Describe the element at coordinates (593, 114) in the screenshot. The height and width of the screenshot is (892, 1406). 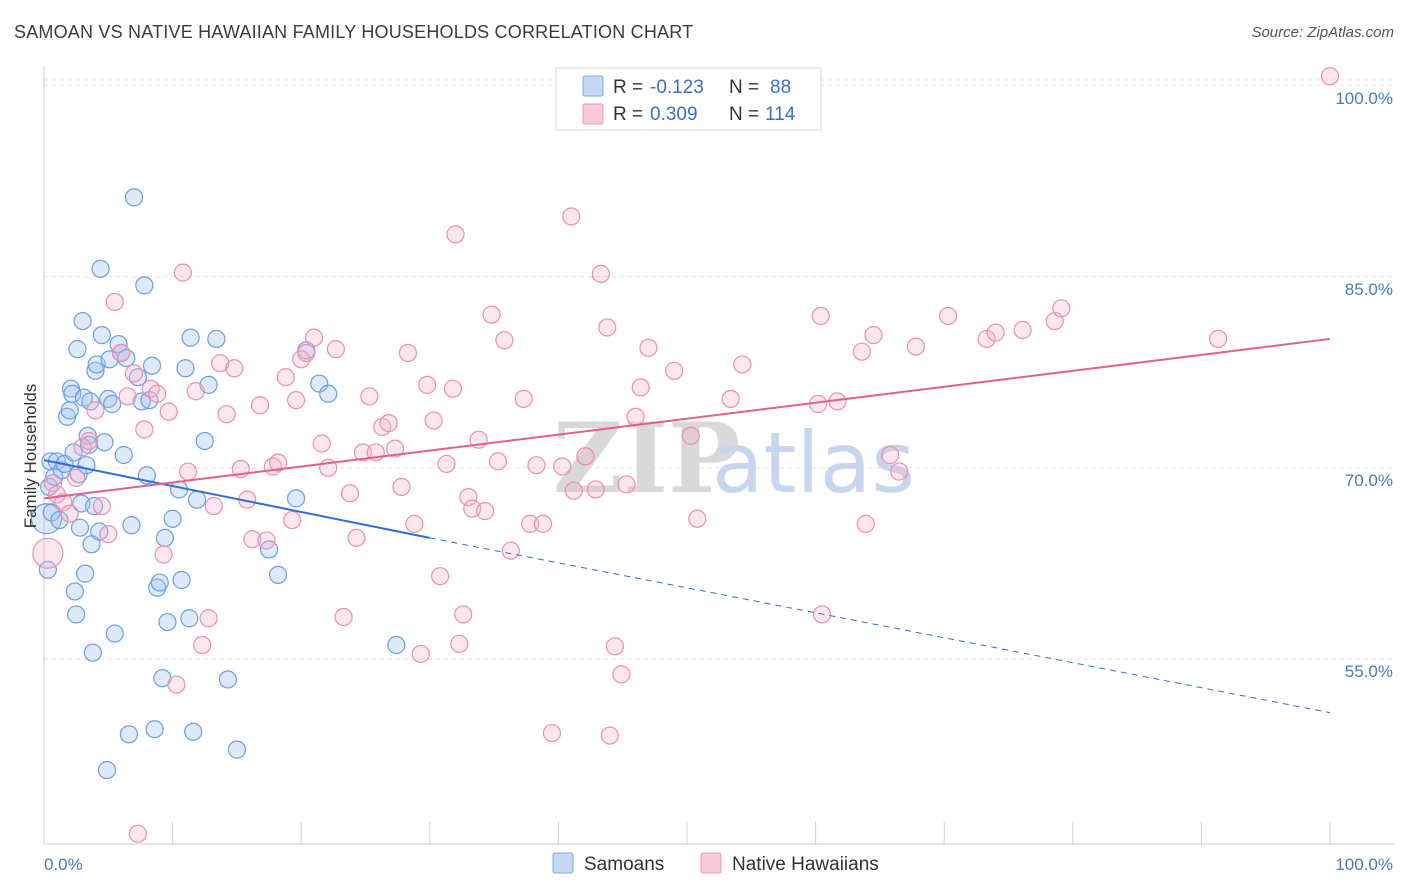
I see `legend-swatch-native-hawaiians` at that location.